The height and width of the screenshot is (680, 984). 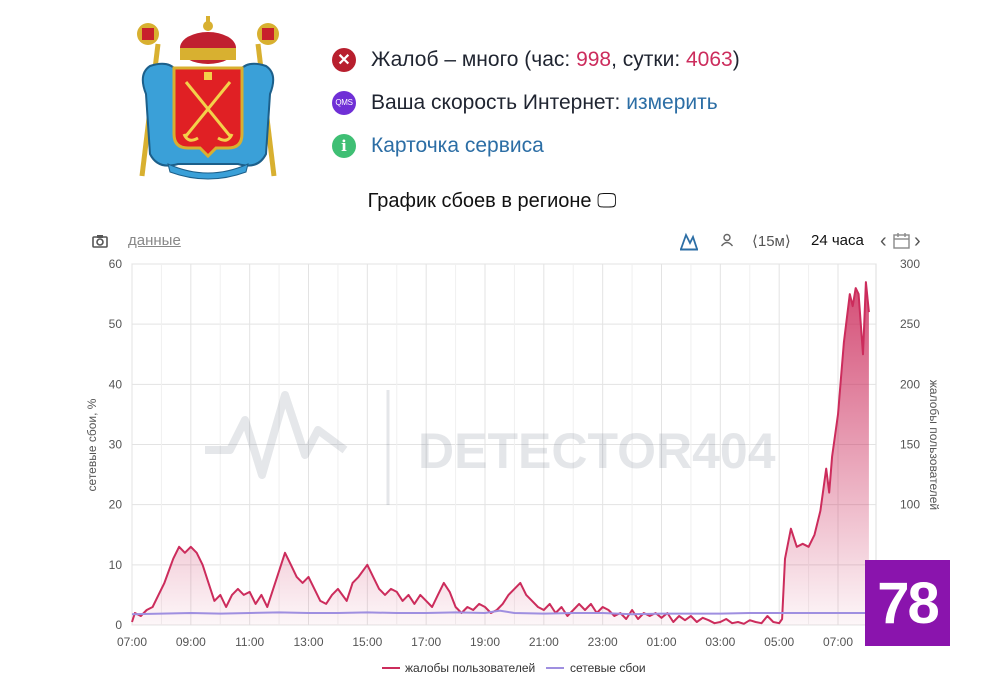 What do you see at coordinates (426, 642) in the screenshot?
I see `x-tick: 17:00` at bounding box center [426, 642].